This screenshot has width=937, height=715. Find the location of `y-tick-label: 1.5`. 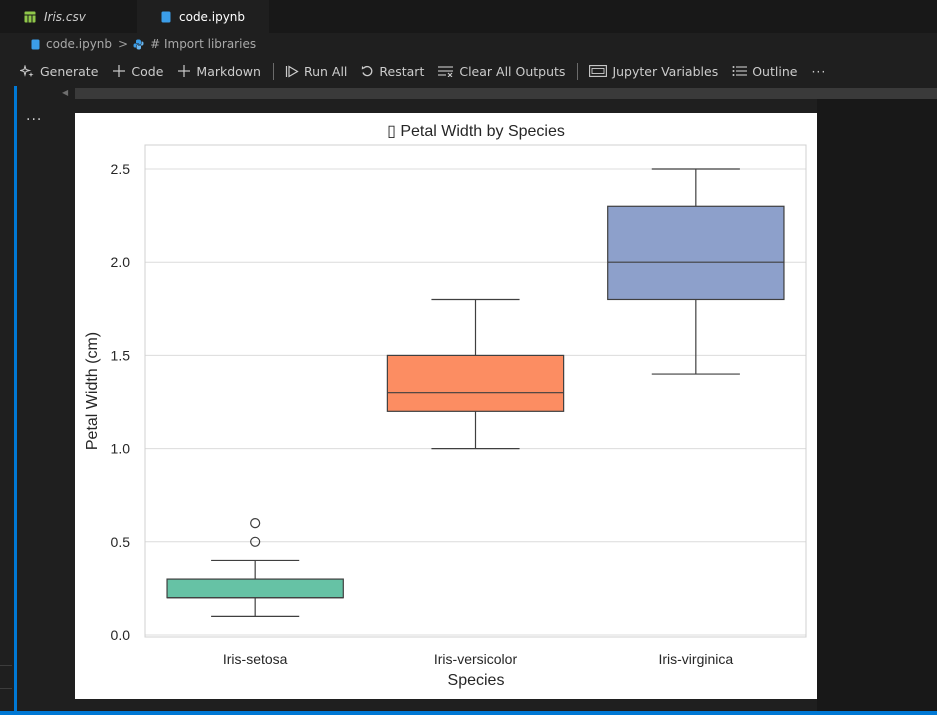

y-tick-label: 1.5 is located at coordinates (121, 355).